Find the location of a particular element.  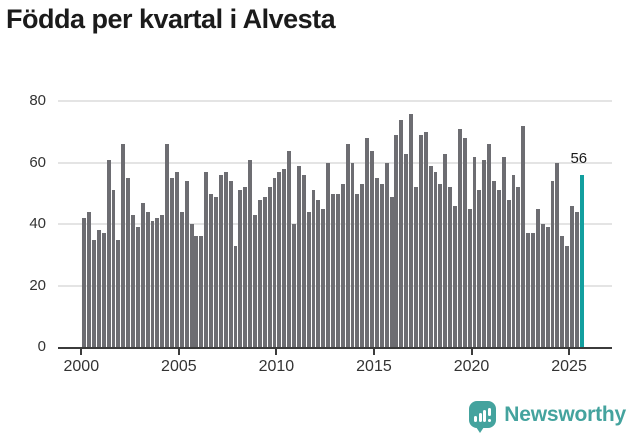

x-axis-label: 2000 is located at coordinates (81, 366).